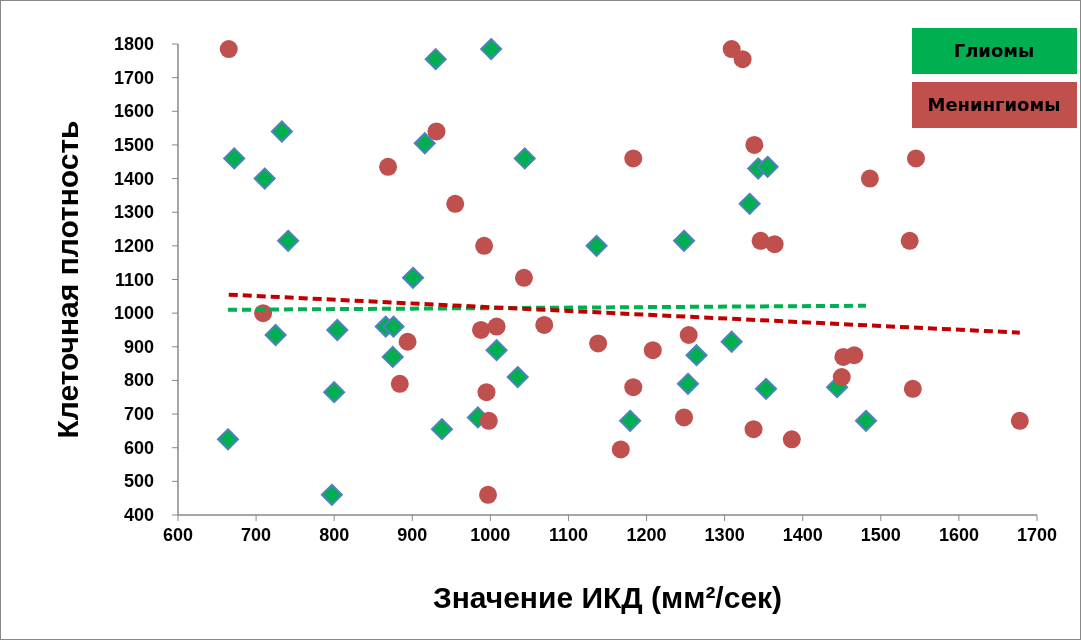  I want to click on x-axis-title: Значение ИКД (мм²/сек), so click(607, 597).